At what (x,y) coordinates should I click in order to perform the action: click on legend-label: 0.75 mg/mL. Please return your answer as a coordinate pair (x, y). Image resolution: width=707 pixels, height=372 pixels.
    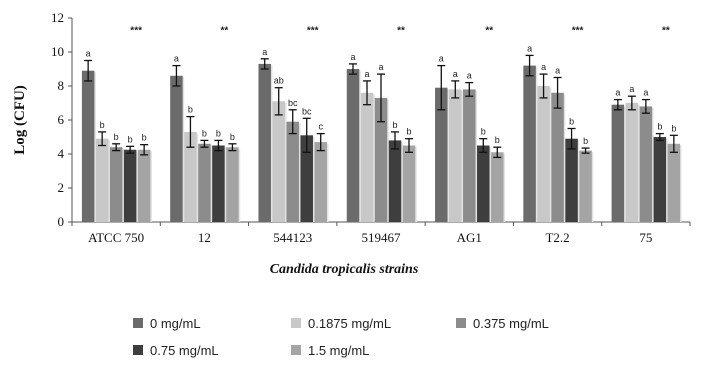
    Looking at the image, I should click on (184, 350).